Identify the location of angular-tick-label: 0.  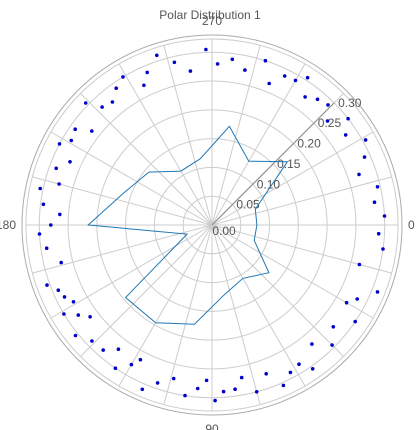
(411, 225).